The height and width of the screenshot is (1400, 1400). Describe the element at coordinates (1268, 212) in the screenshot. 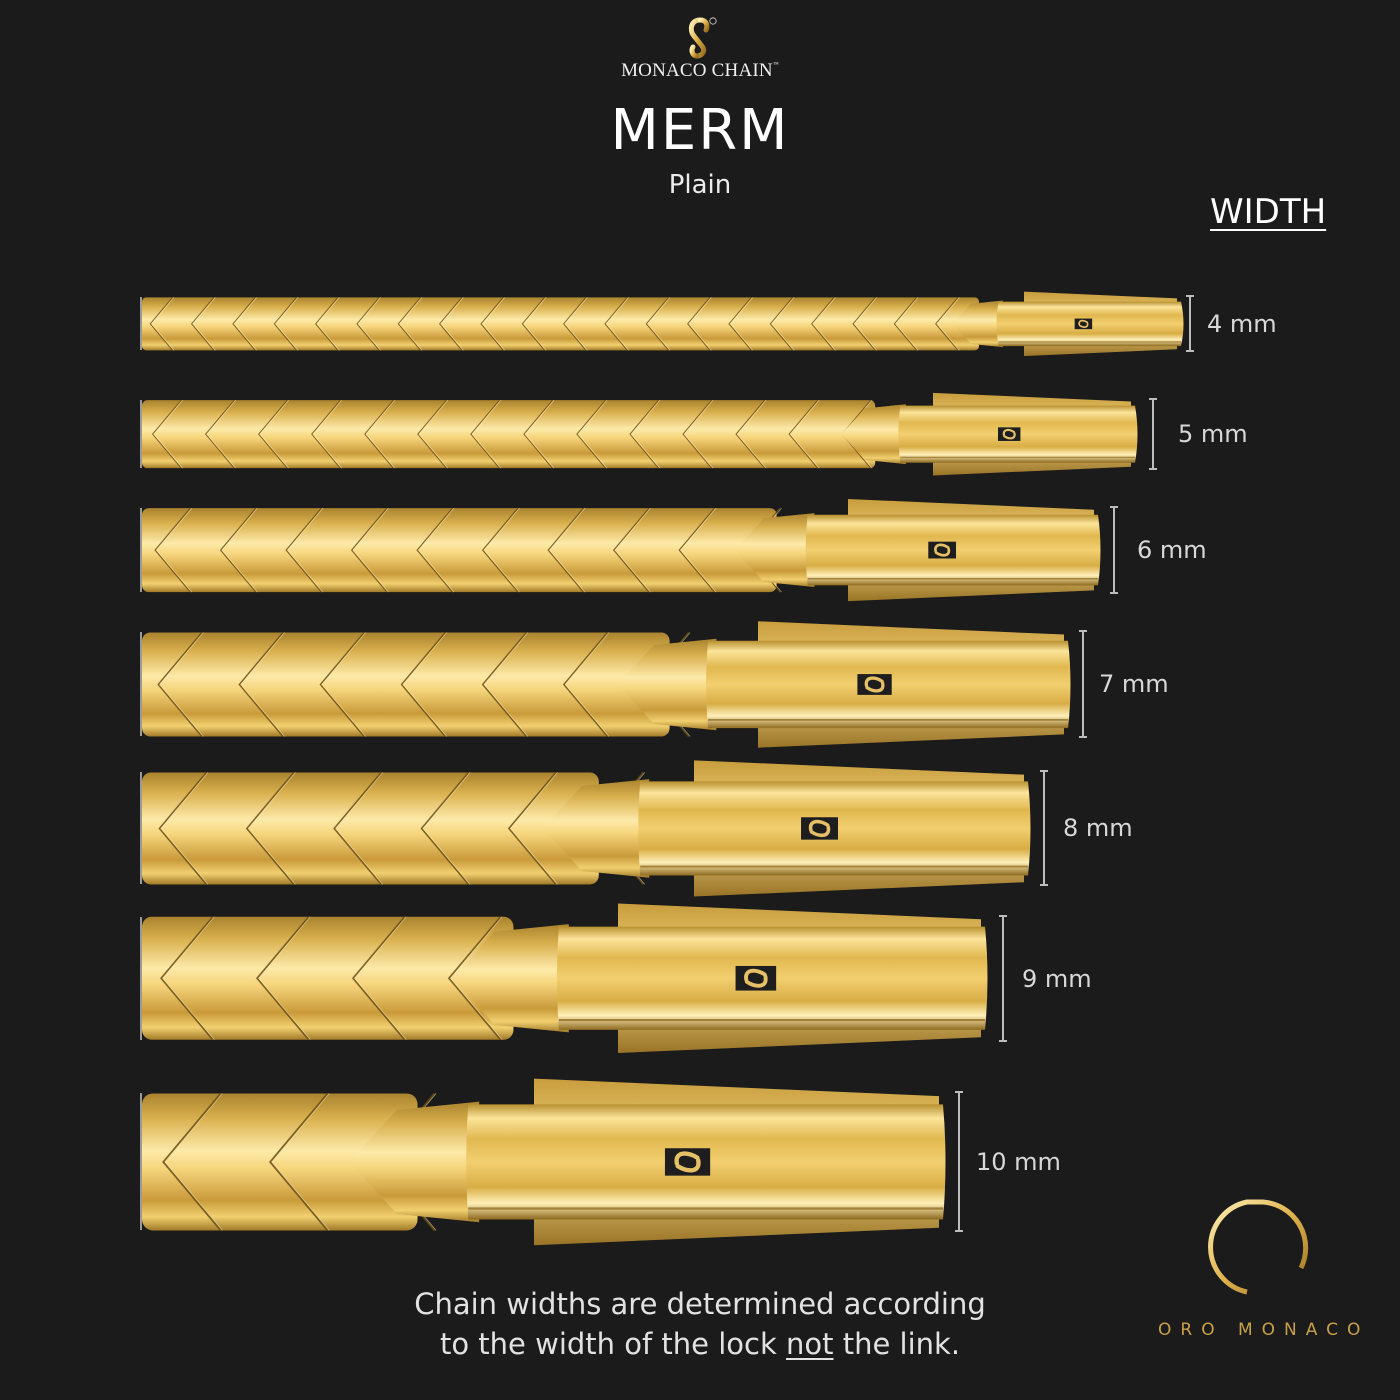

I see `width-heading: WIDTH` at that location.